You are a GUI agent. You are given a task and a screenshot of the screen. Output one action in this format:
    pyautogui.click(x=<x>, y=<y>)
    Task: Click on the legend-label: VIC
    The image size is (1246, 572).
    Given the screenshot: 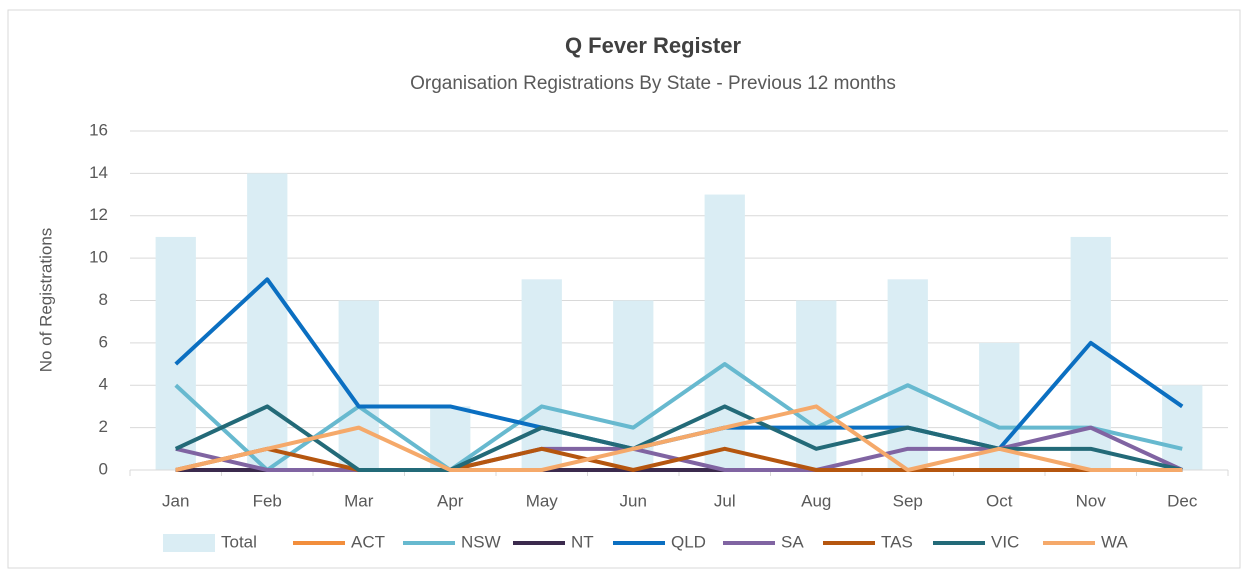 What is the action you would take?
    pyautogui.click(x=1005, y=541)
    